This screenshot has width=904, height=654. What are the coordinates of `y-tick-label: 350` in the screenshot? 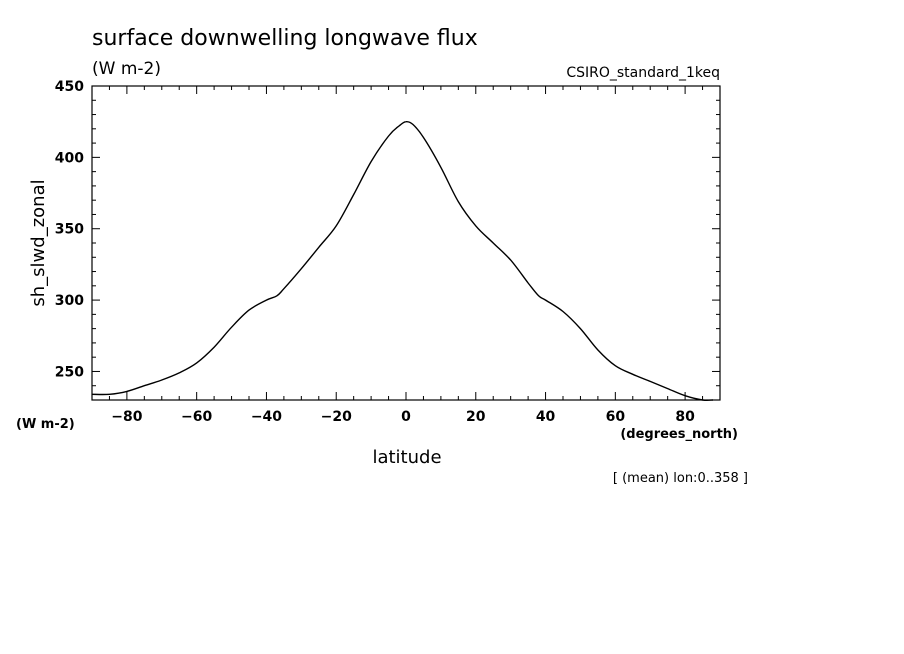 It's located at (69, 230).